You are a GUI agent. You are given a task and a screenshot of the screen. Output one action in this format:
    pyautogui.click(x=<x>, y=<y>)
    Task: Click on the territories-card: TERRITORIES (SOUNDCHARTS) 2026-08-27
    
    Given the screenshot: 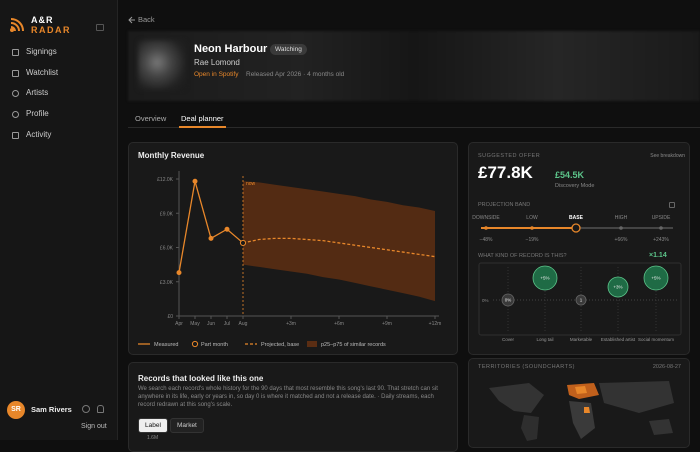 What is the action you would take?
    pyautogui.click(x=579, y=403)
    